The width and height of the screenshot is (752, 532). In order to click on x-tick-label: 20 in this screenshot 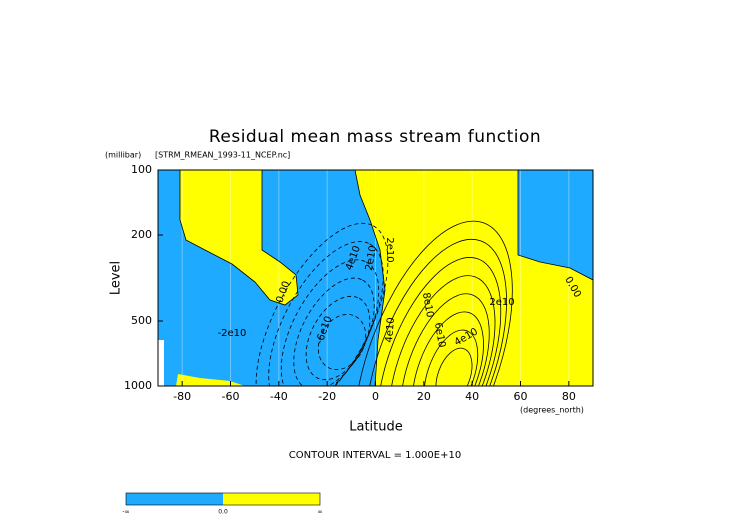, I will do `click(424, 396)`.